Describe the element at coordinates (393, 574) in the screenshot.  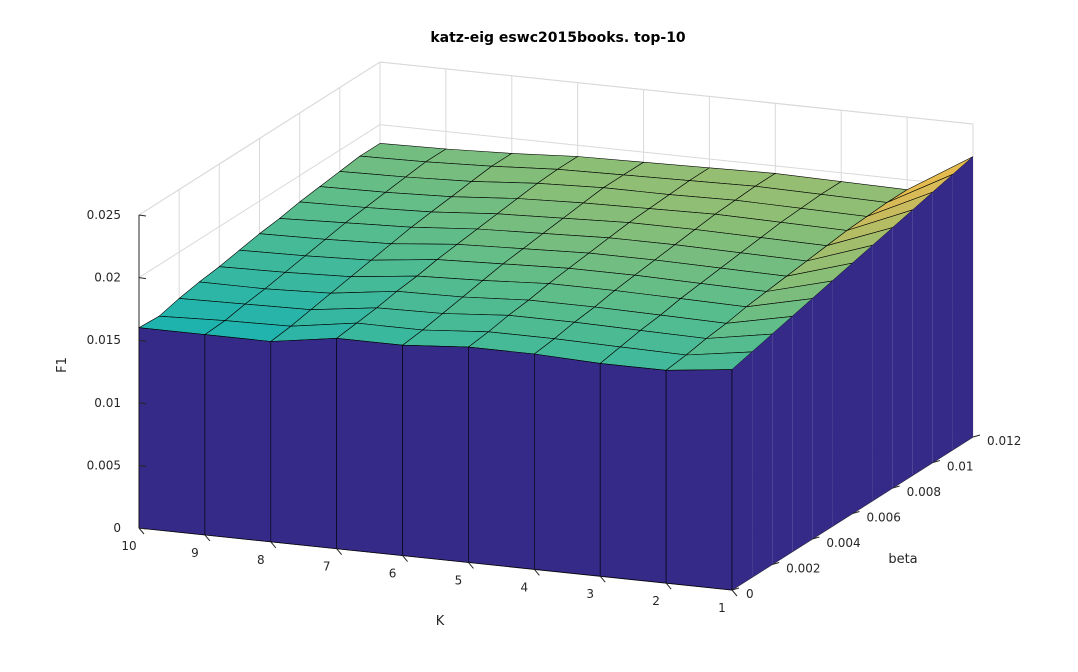
I see `x-tick-label: 6` at that location.